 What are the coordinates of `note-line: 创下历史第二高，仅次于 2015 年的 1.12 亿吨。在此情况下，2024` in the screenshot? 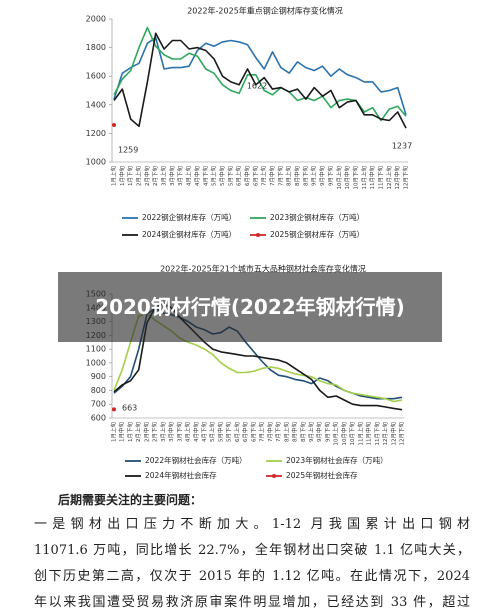 It's located at (252, 576).